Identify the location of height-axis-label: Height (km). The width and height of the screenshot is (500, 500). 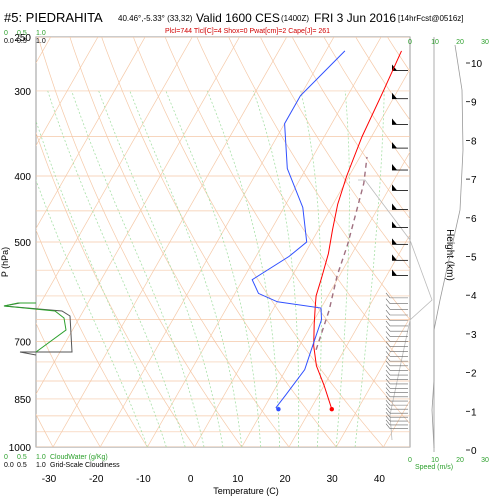
(449, 255).